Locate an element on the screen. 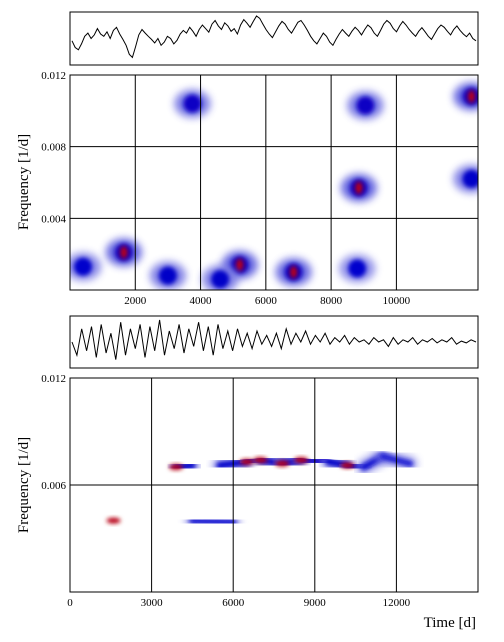 Image resolution: width=504 pixels, height=642 pixels. top-heatmap-xtick-label: 8000 is located at coordinates (331, 301).